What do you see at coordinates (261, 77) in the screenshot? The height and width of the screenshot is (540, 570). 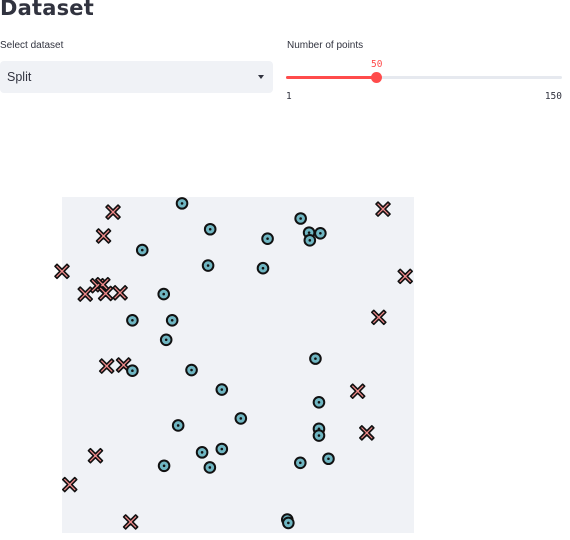 I see `chevron-down-icon` at bounding box center [261, 77].